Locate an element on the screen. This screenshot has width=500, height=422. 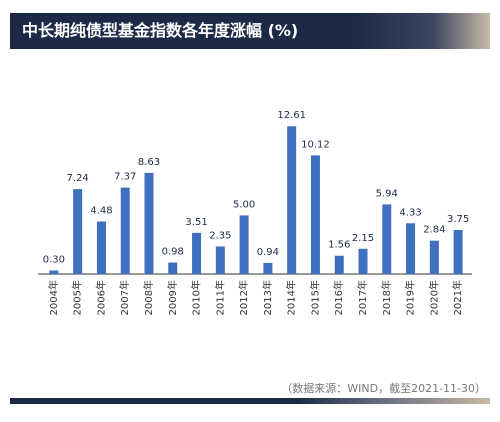
x-tick-label: 2012年 is located at coordinates (243, 297).